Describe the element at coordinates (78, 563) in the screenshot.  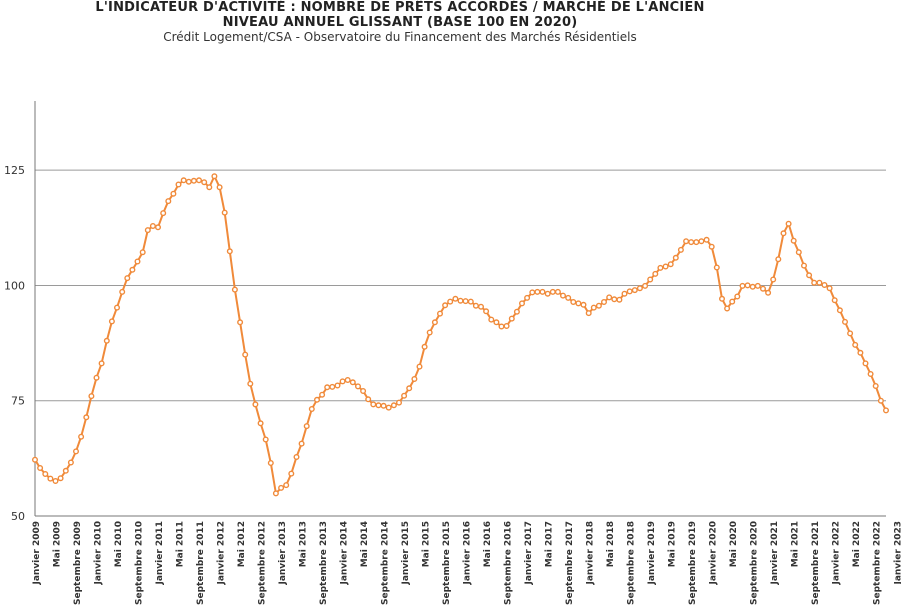
I see `x-tick-label: Septembre 2009` at that location.